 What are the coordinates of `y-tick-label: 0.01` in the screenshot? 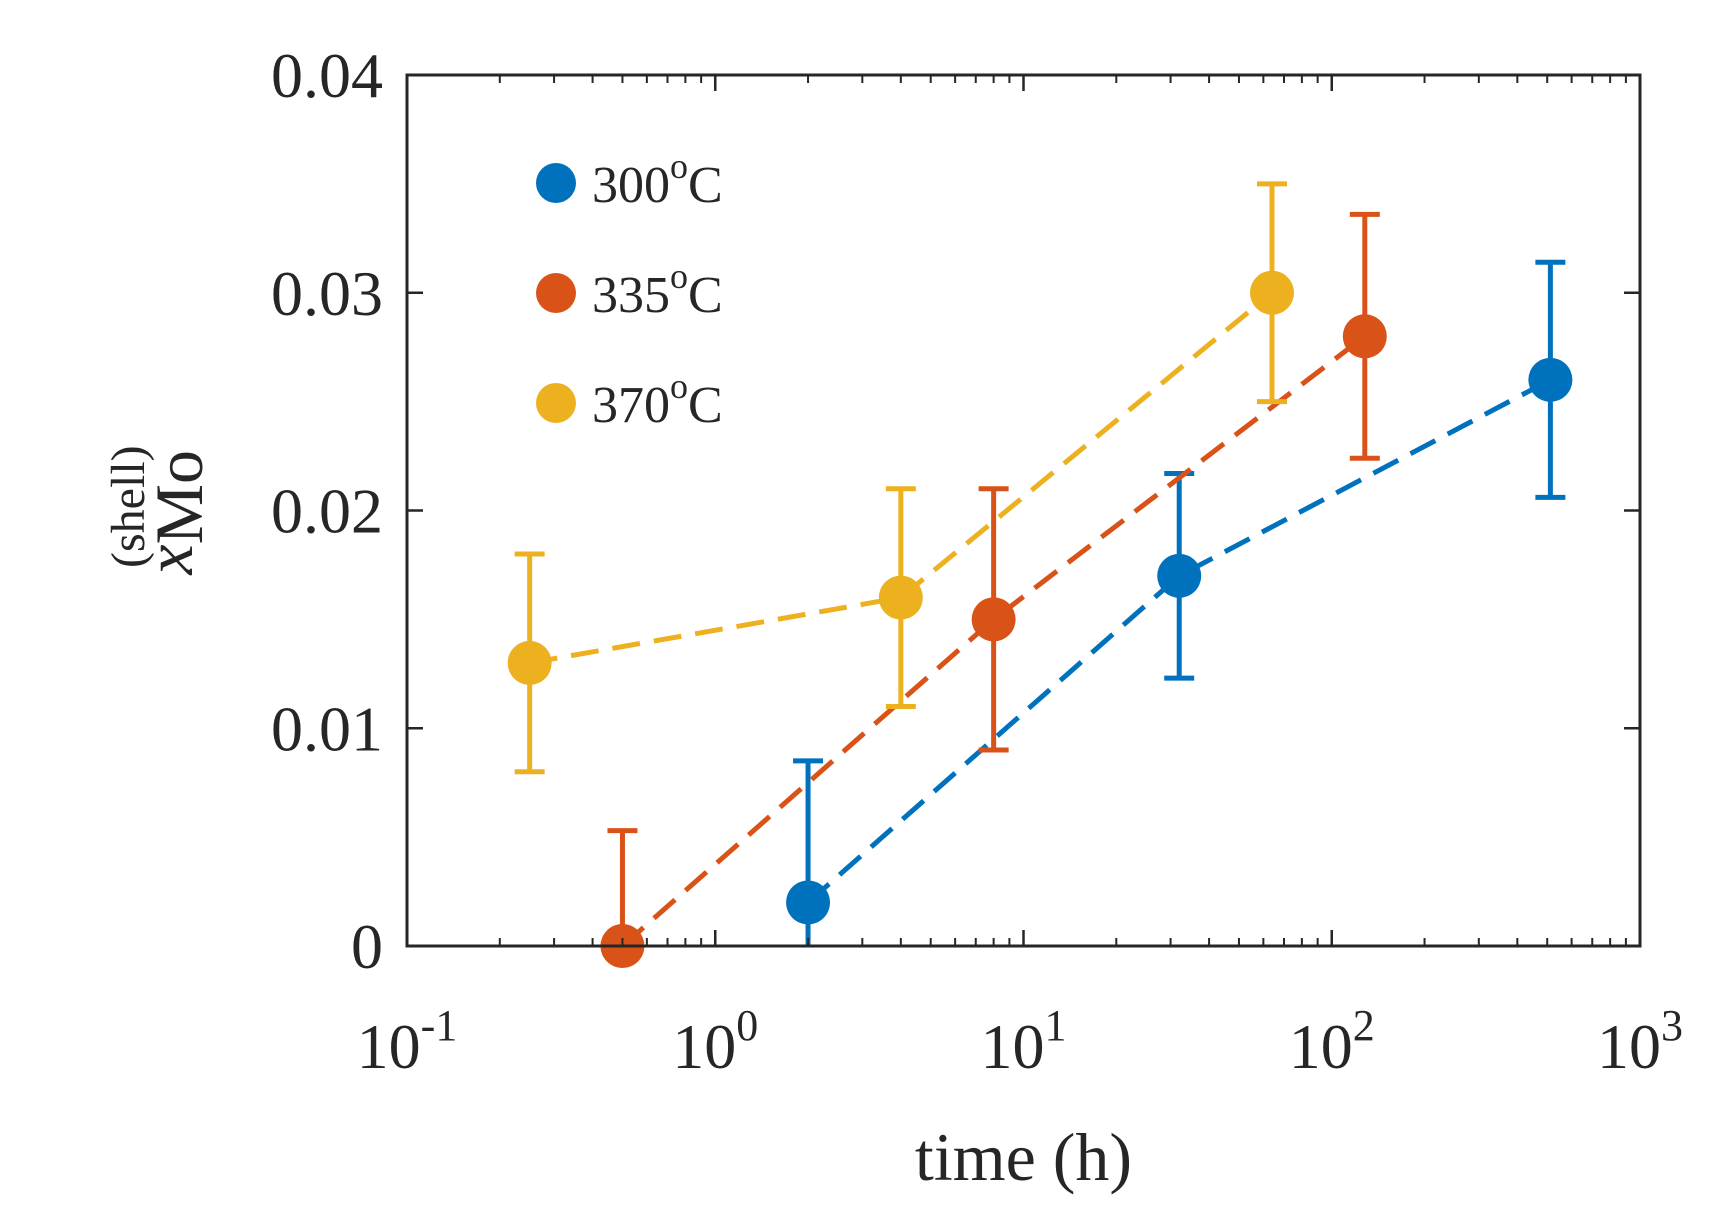 It's located at (327, 728).